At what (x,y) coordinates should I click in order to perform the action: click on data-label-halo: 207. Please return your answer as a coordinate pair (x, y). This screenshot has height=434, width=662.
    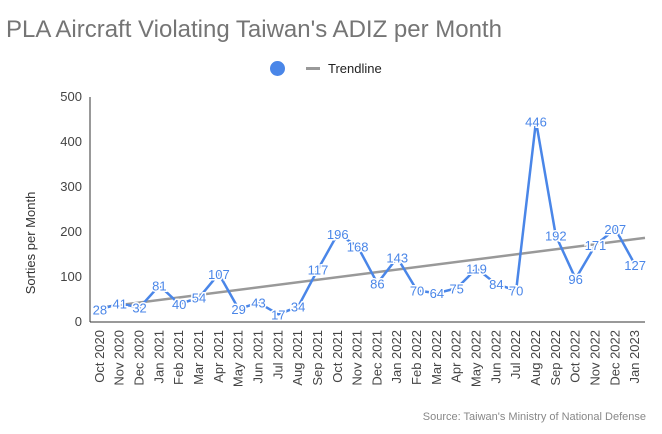
    Looking at the image, I should click on (615, 229).